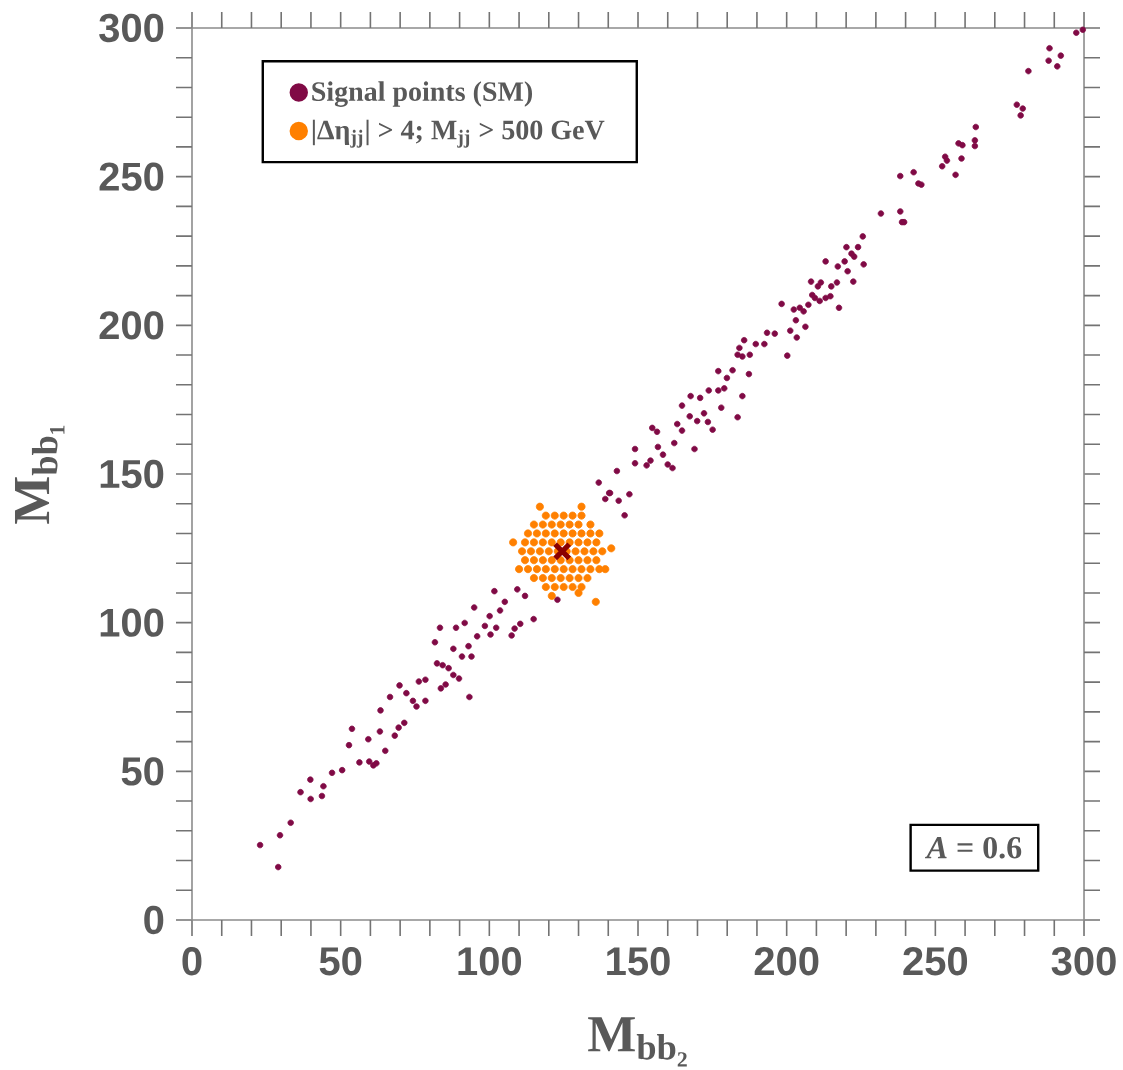 The width and height of the screenshot is (1123, 1070). Describe the element at coordinates (192, 961) in the screenshot. I see `x-tick-label: 0` at that location.